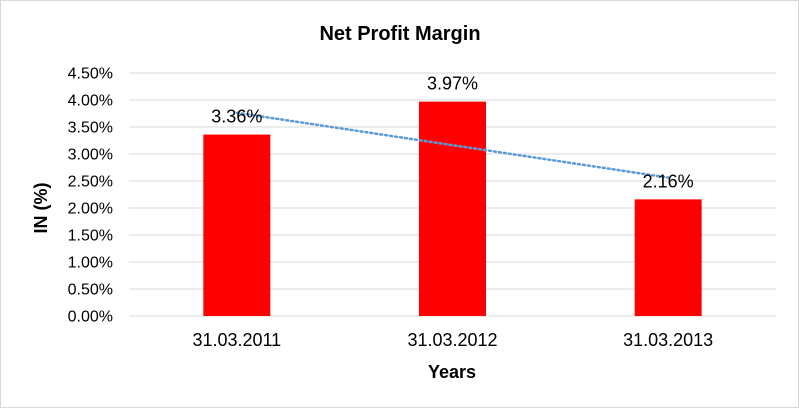 The width and height of the screenshot is (799, 408). What do you see at coordinates (668, 340) in the screenshot?
I see `x-category-label: 31.03.2013` at bounding box center [668, 340].